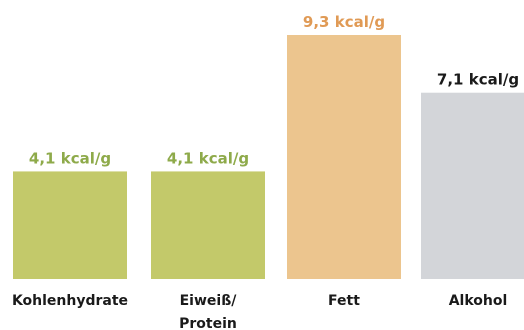 Image resolution: width=524 pixels, height=330 pixels. Describe the element at coordinates (208, 323) in the screenshot. I see `category-label-eiweiß-protein-line-2: Protein` at that location.